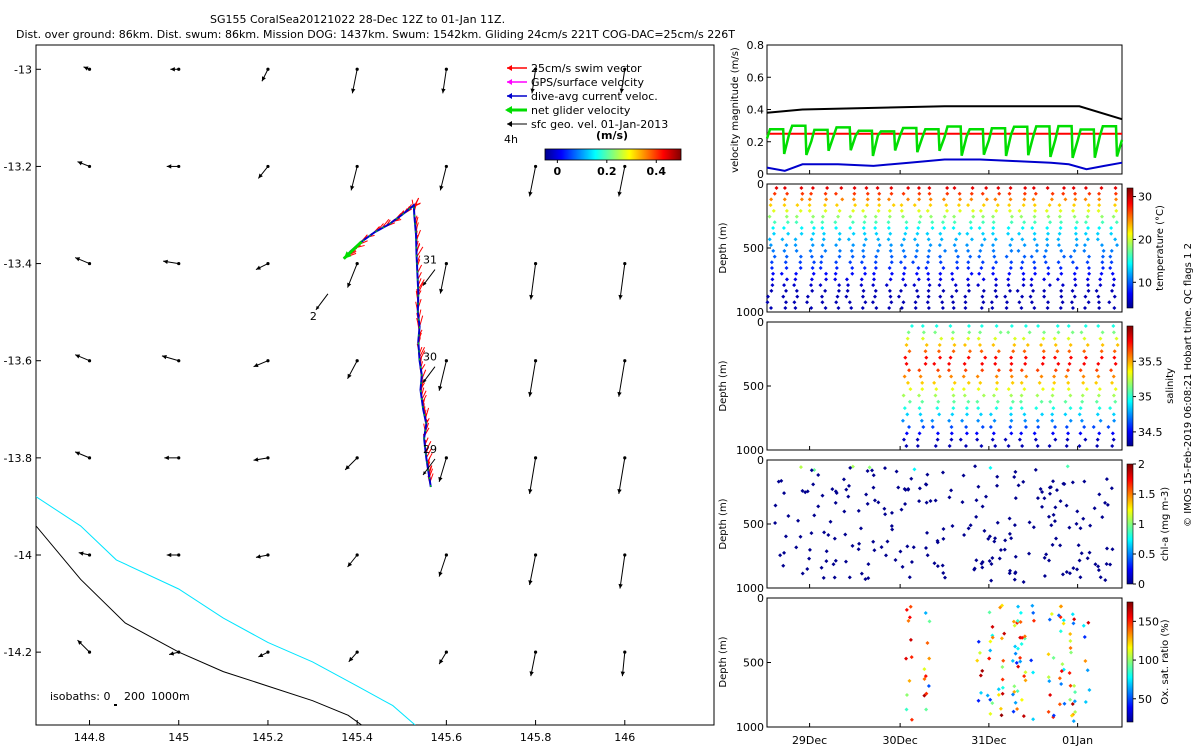 The height and width of the screenshot is (750, 1200). I want to click on velocity-ylabel: velocity magnitude (m/s), so click(735, 110).